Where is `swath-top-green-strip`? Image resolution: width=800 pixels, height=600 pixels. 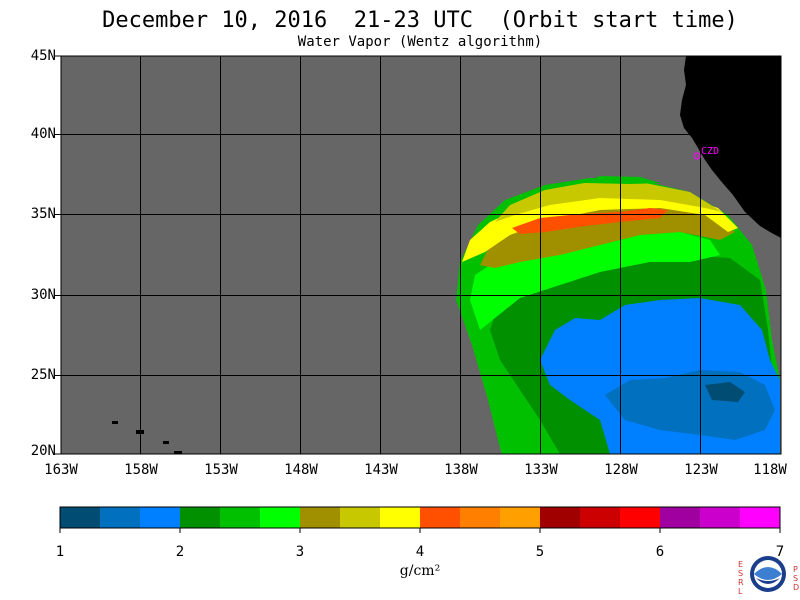 swath-top-green-strip is located at coordinates (622, 180).